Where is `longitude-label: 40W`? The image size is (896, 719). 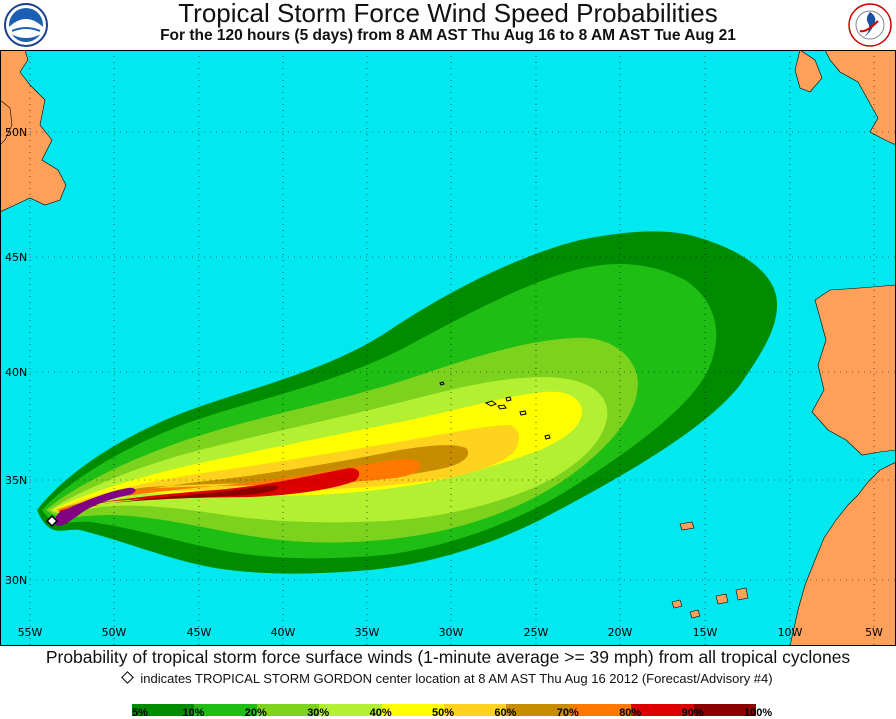 longitude-label: 40W is located at coordinates (283, 632).